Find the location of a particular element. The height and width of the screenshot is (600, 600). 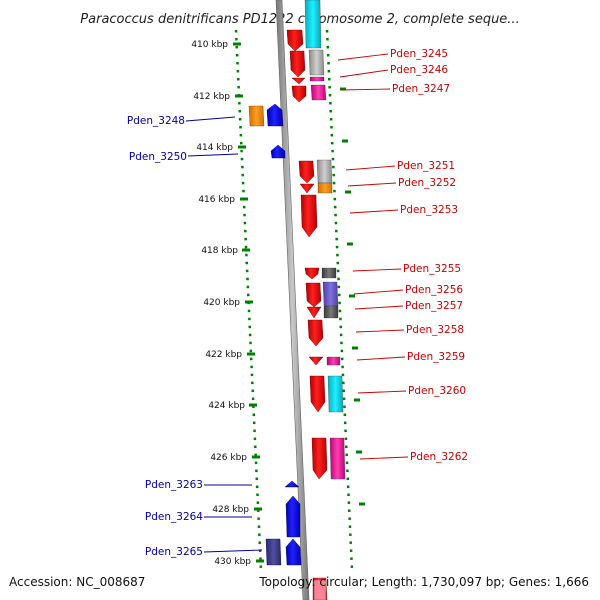

backbone-axis is located at coordinates (292, 300).